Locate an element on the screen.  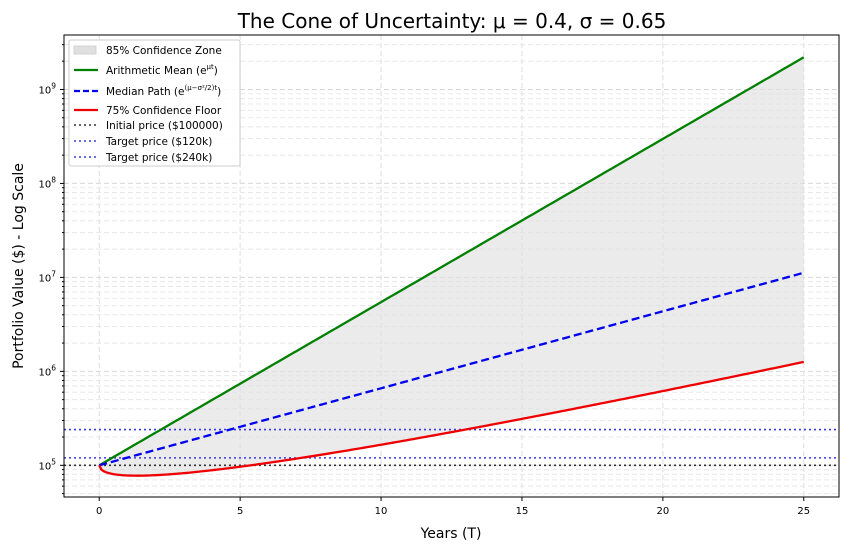
legend-item: 85% Confidence Zone is located at coordinates (147, 51).